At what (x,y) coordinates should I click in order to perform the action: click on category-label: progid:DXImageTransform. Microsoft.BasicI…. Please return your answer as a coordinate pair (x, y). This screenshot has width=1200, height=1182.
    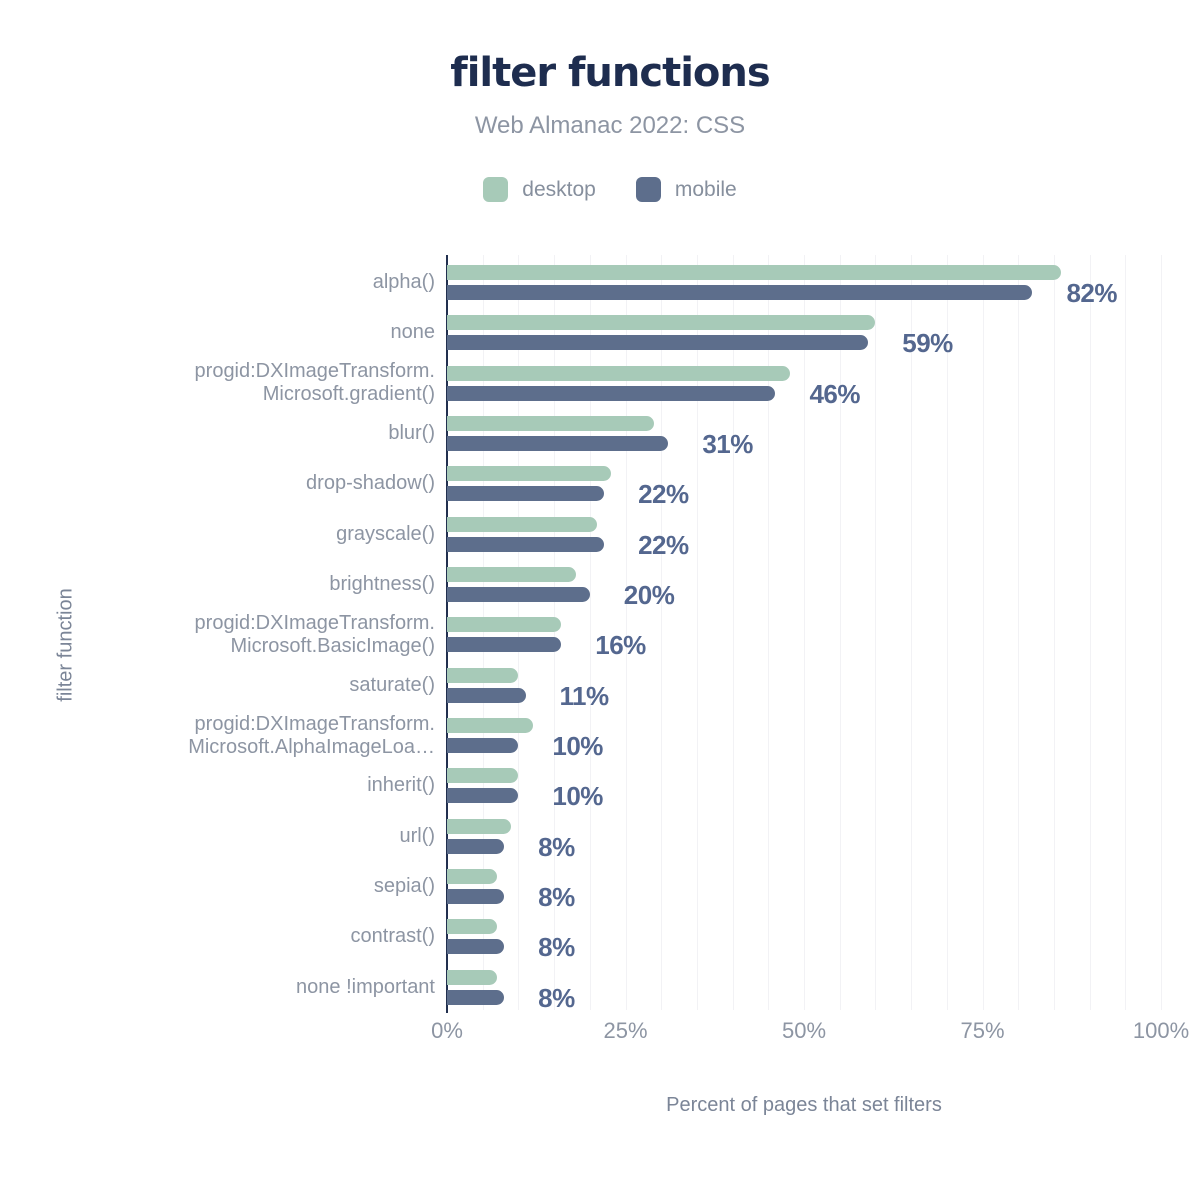
    Looking at the image, I should click on (270, 632).